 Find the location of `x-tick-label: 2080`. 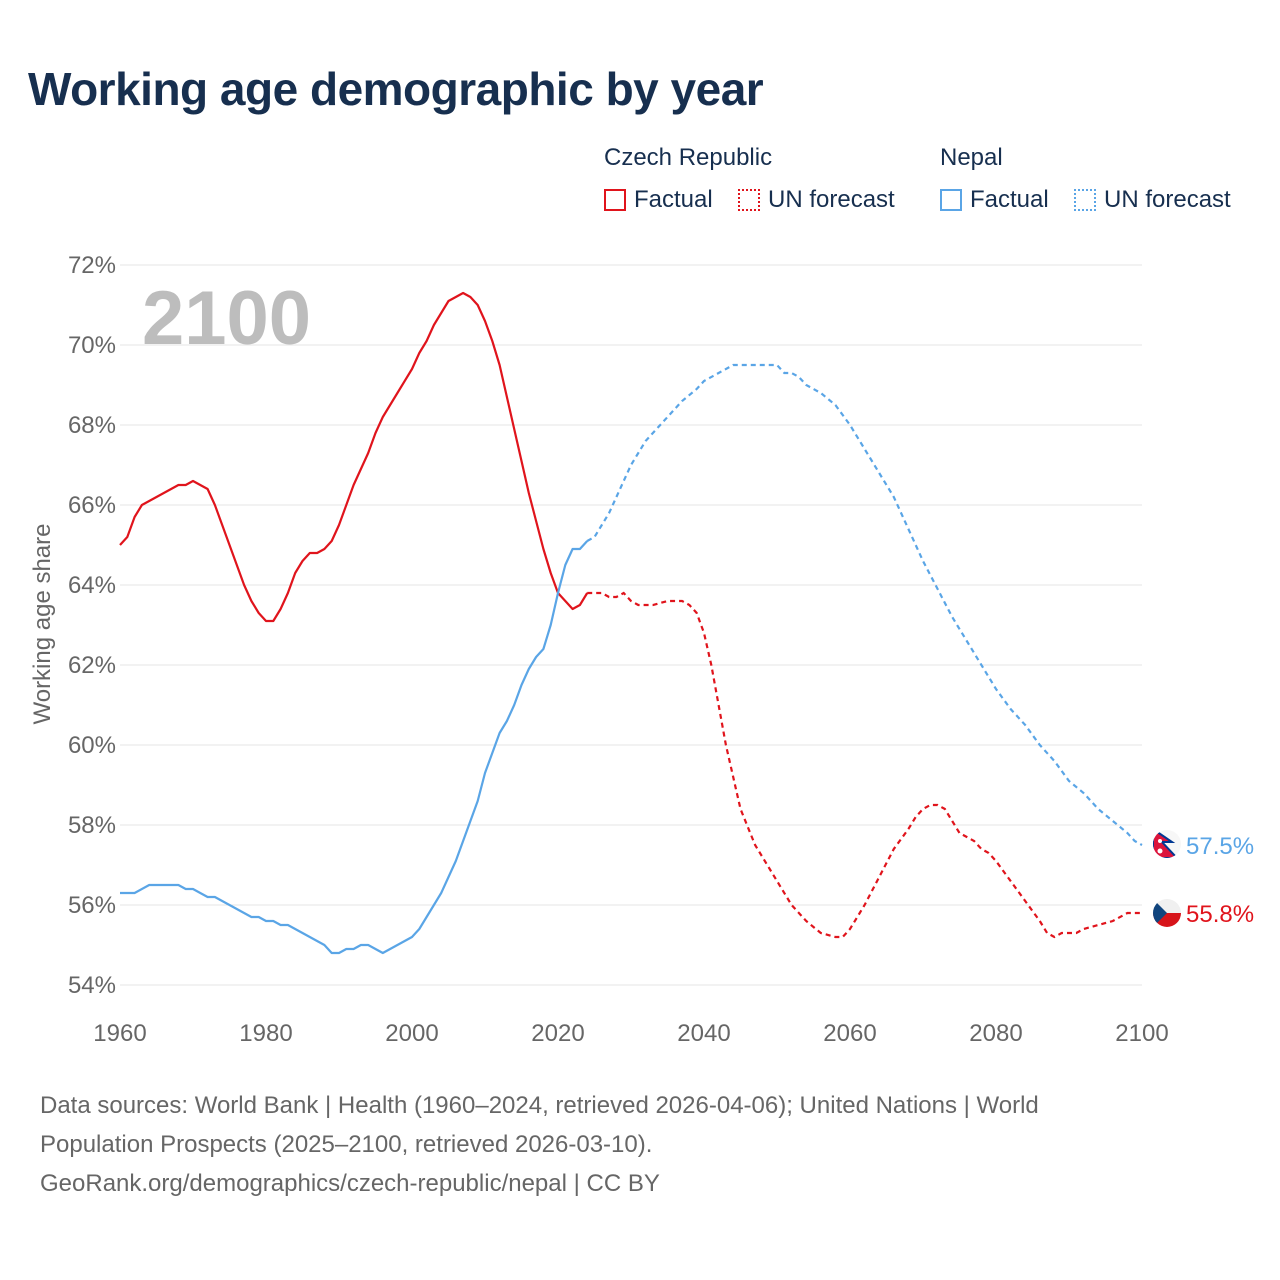

x-tick-label: 2080 is located at coordinates (995, 1033).